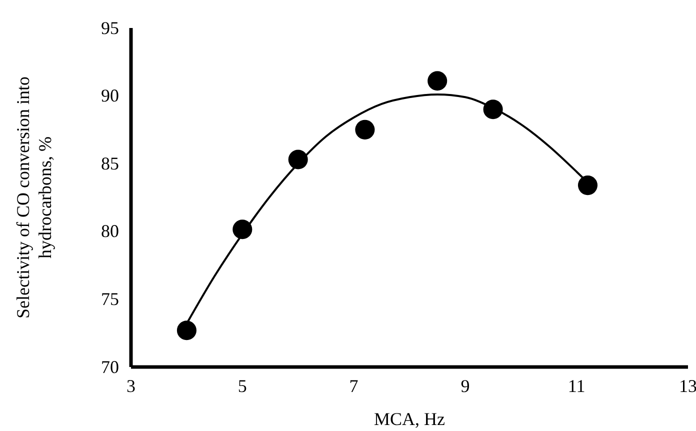 This screenshot has width=696, height=431. Describe the element at coordinates (110, 163) in the screenshot. I see `y-tick-label: 85` at that location.